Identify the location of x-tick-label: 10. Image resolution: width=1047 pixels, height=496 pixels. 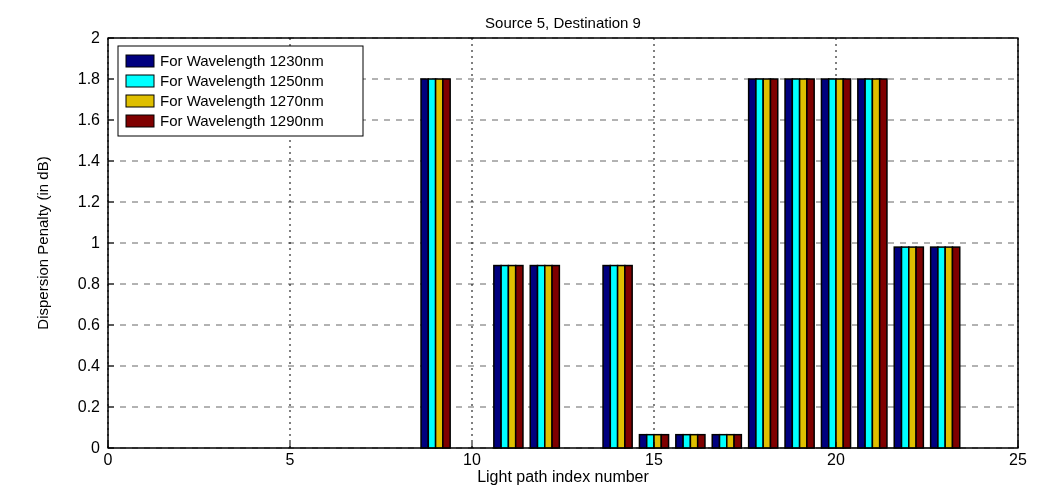
(472, 459).